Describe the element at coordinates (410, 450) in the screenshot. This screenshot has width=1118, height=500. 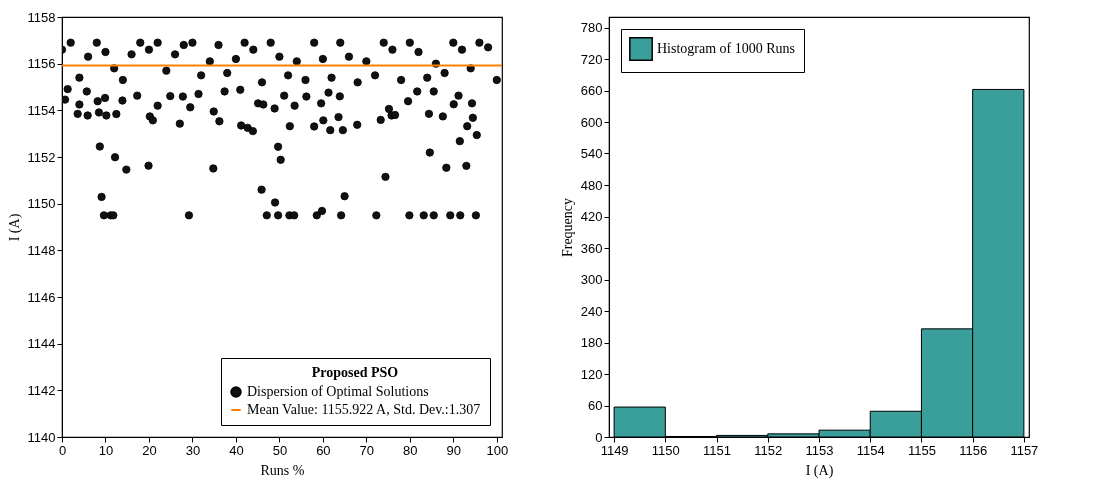
I see `x-tick-label: 80` at that location.